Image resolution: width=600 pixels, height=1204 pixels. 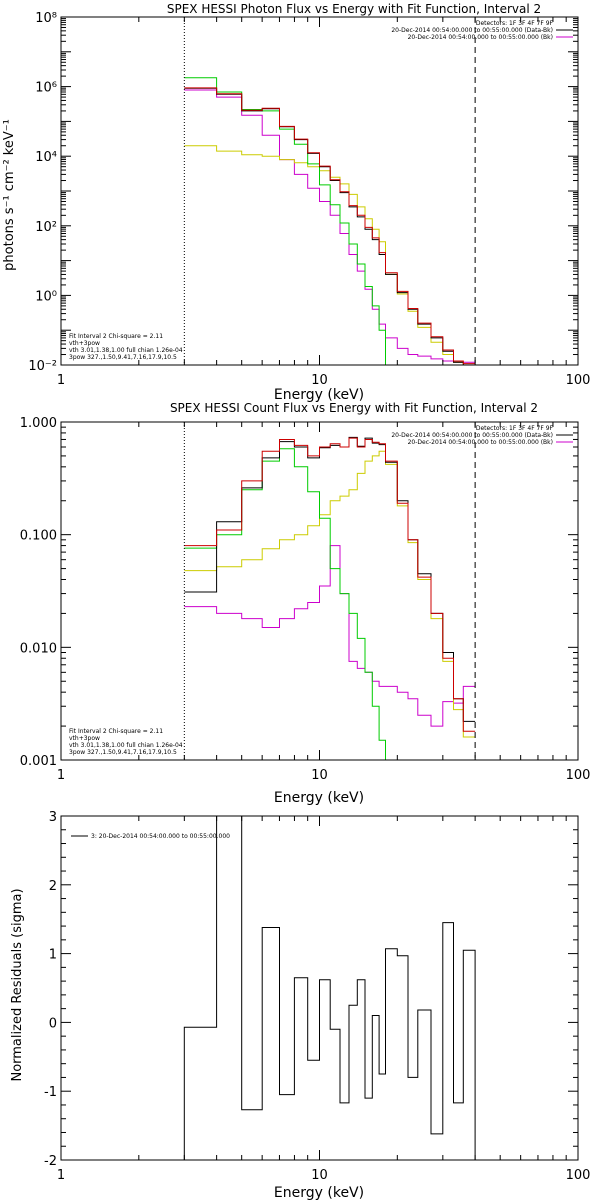 I want to click on photon-y-tick-label: 10⁻², so click(x=42, y=366).